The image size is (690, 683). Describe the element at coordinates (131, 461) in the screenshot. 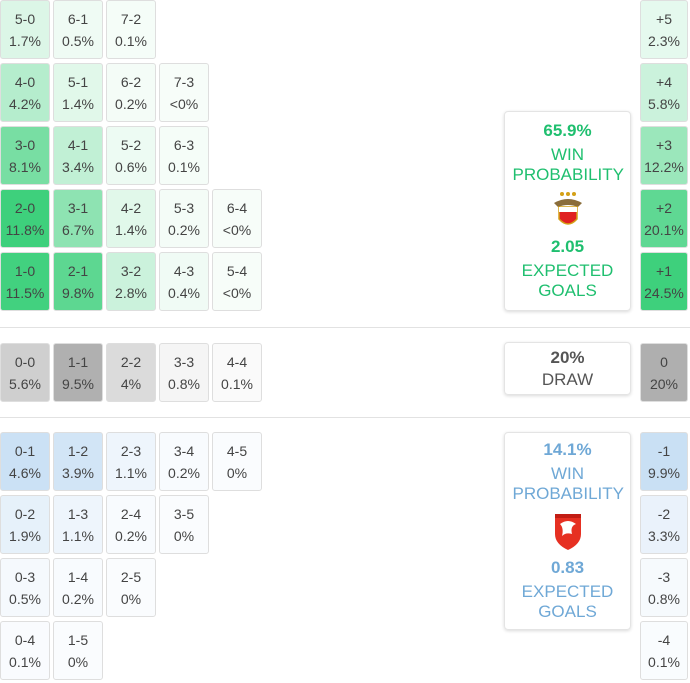

I see `score-cell: 2-3 1.1%` at that location.